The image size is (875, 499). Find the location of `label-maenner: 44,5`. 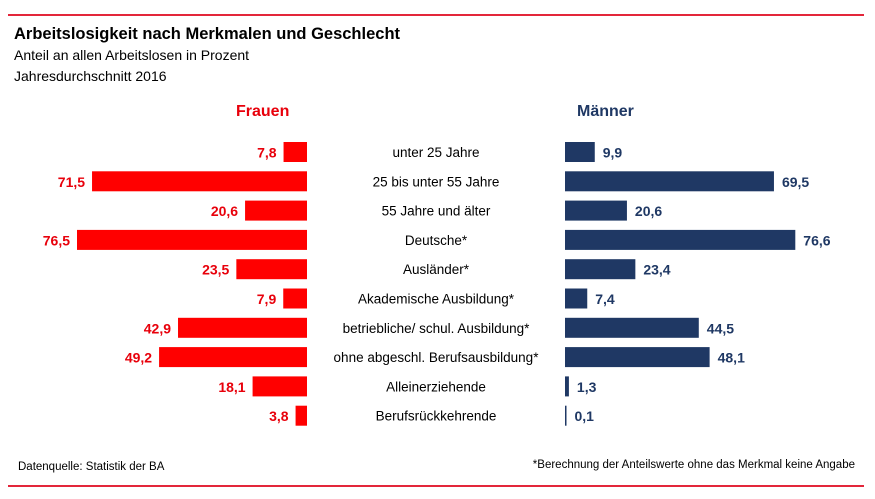

label-maenner: 44,5 is located at coordinates (720, 328).